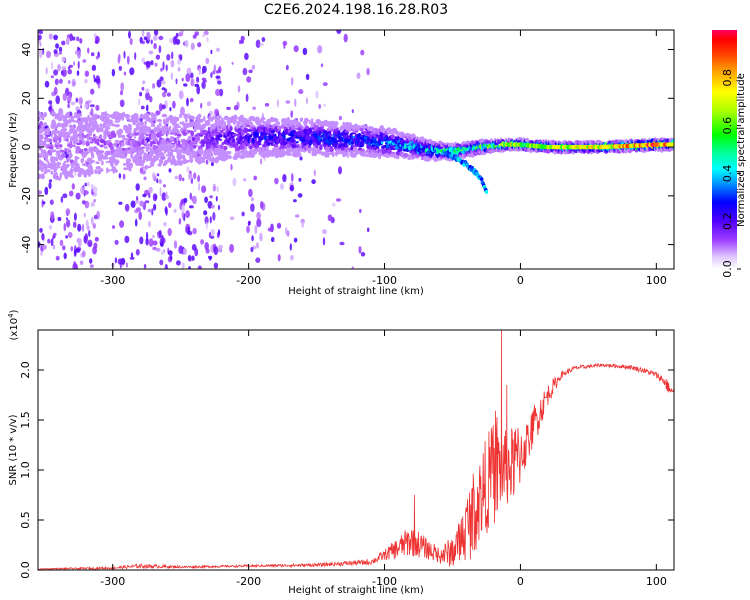  What do you see at coordinates (13, 449) in the screenshot?
I see `snr-y-axis-label: SNR (10 * v/v)` at bounding box center [13, 449].